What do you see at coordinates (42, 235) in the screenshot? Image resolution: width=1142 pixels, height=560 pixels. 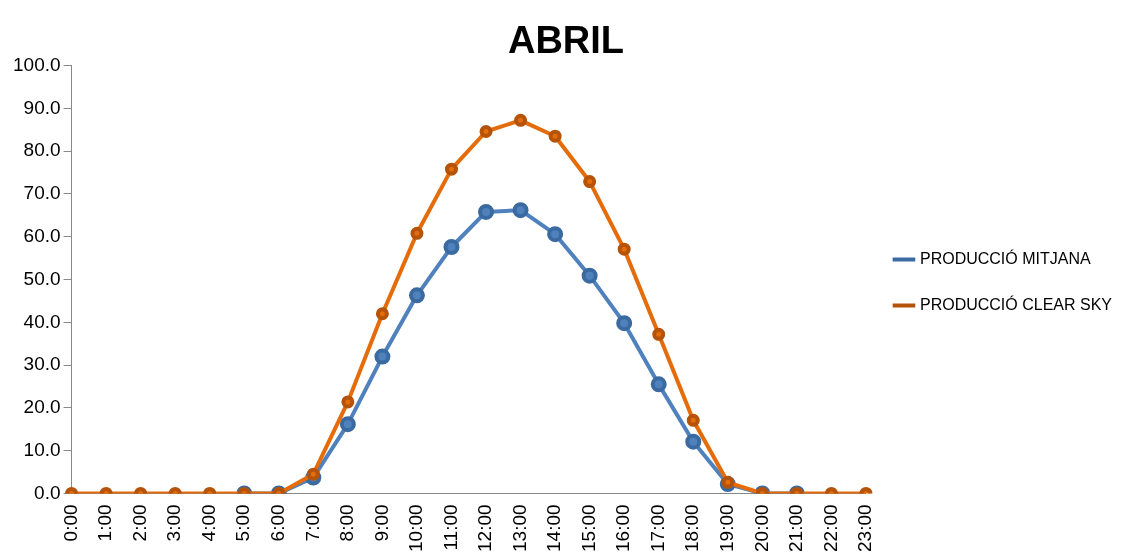 I see `y-tick-label: 60.0` at bounding box center [42, 235].